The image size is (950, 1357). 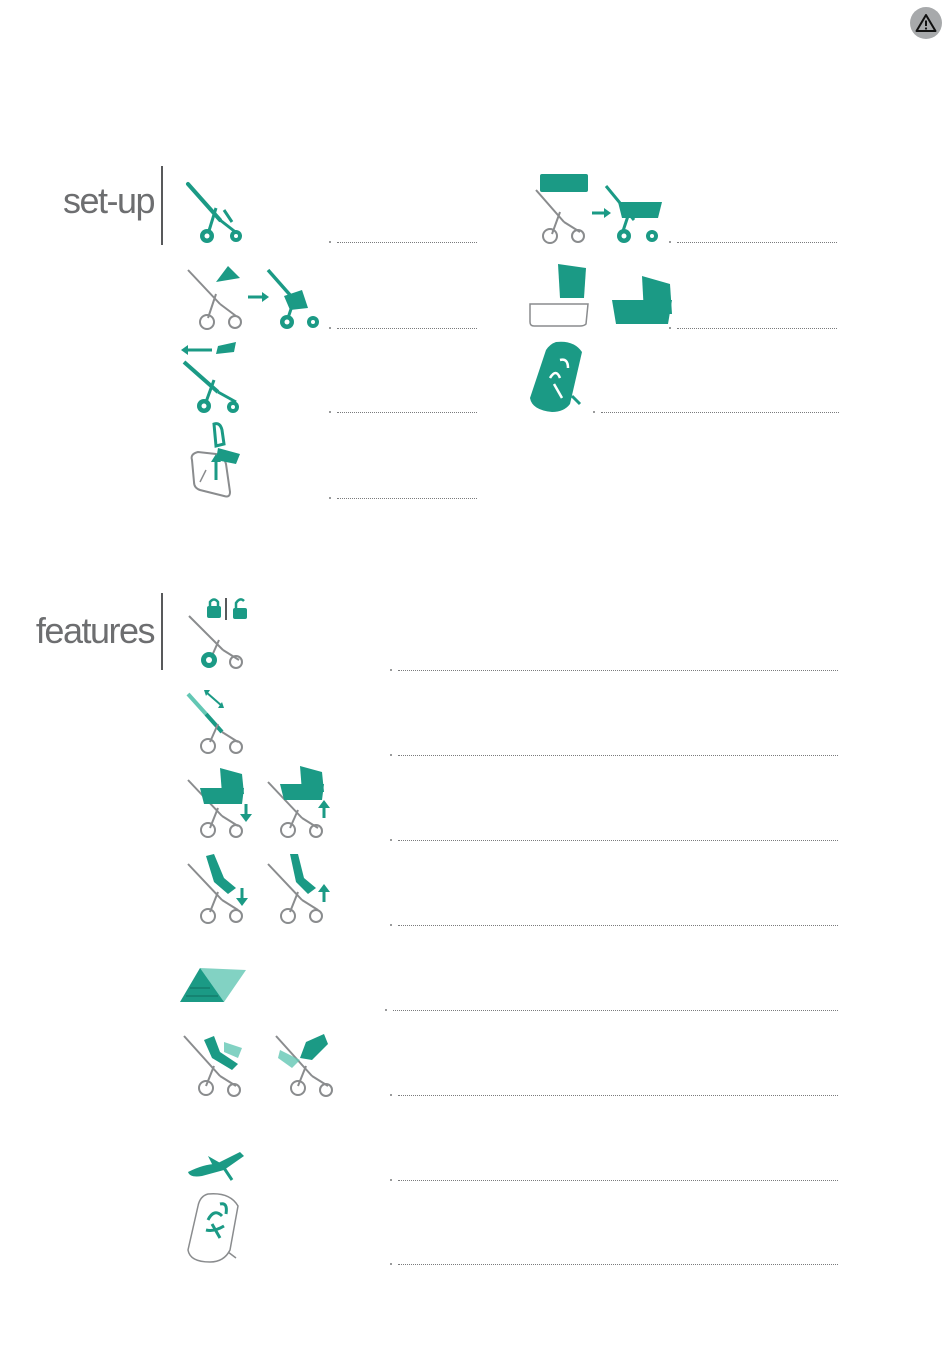 What do you see at coordinates (258, 1065) in the screenshot?
I see `seat-fold-icon` at bounding box center [258, 1065].